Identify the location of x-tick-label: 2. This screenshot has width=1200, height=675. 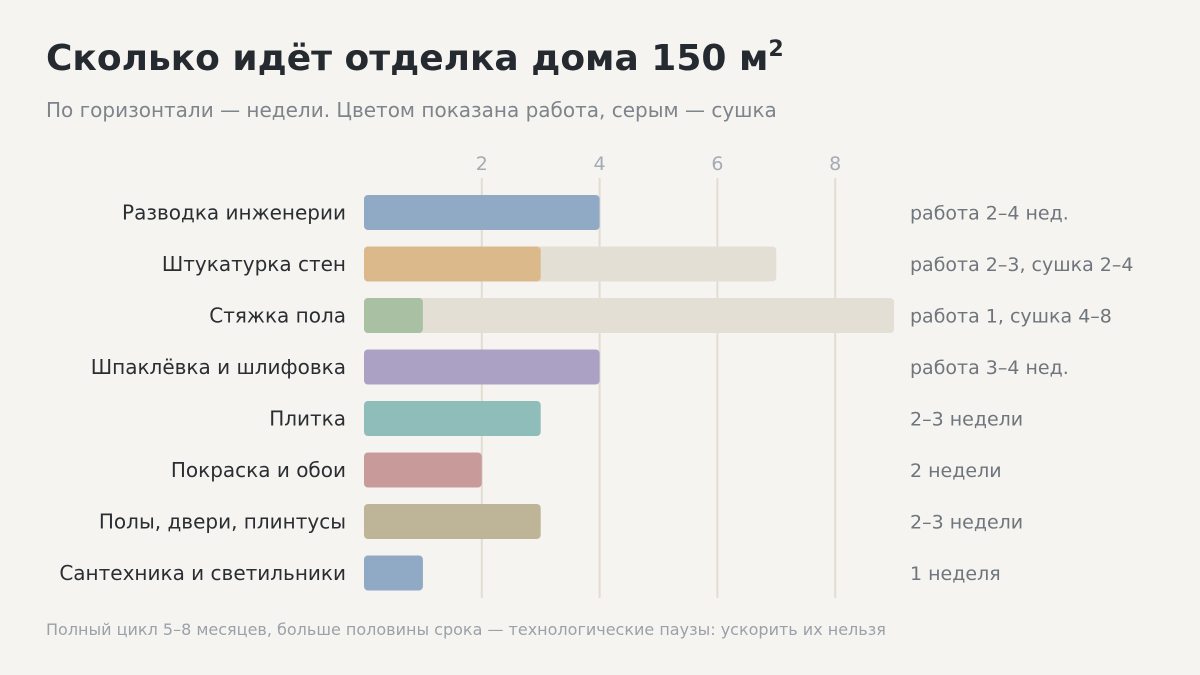
(482, 164).